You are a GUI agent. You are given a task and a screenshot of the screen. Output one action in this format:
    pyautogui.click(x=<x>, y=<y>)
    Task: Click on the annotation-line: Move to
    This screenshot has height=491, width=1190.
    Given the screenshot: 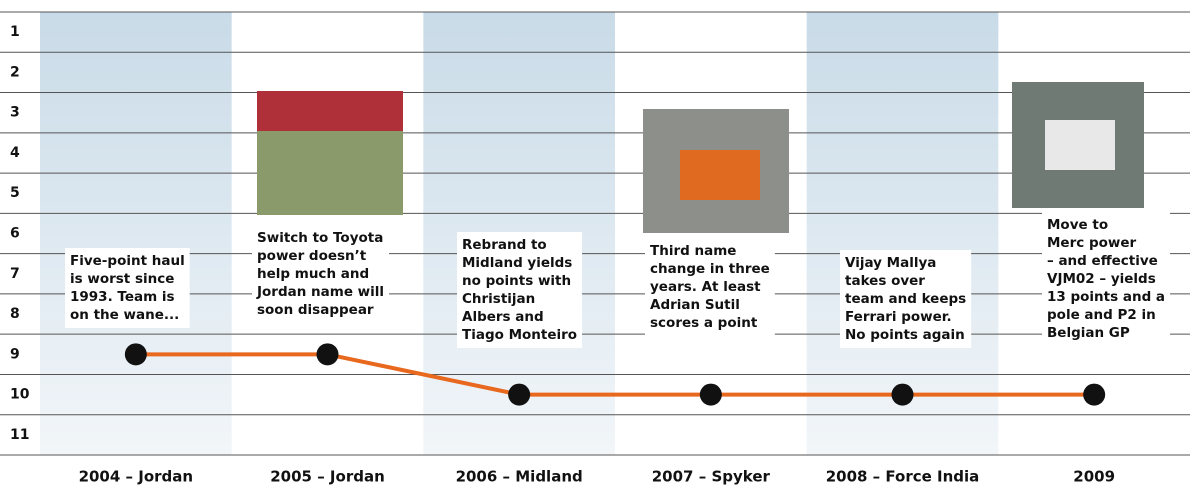 What is the action you would take?
    pyautogui.click(x=1077, y=225)
    